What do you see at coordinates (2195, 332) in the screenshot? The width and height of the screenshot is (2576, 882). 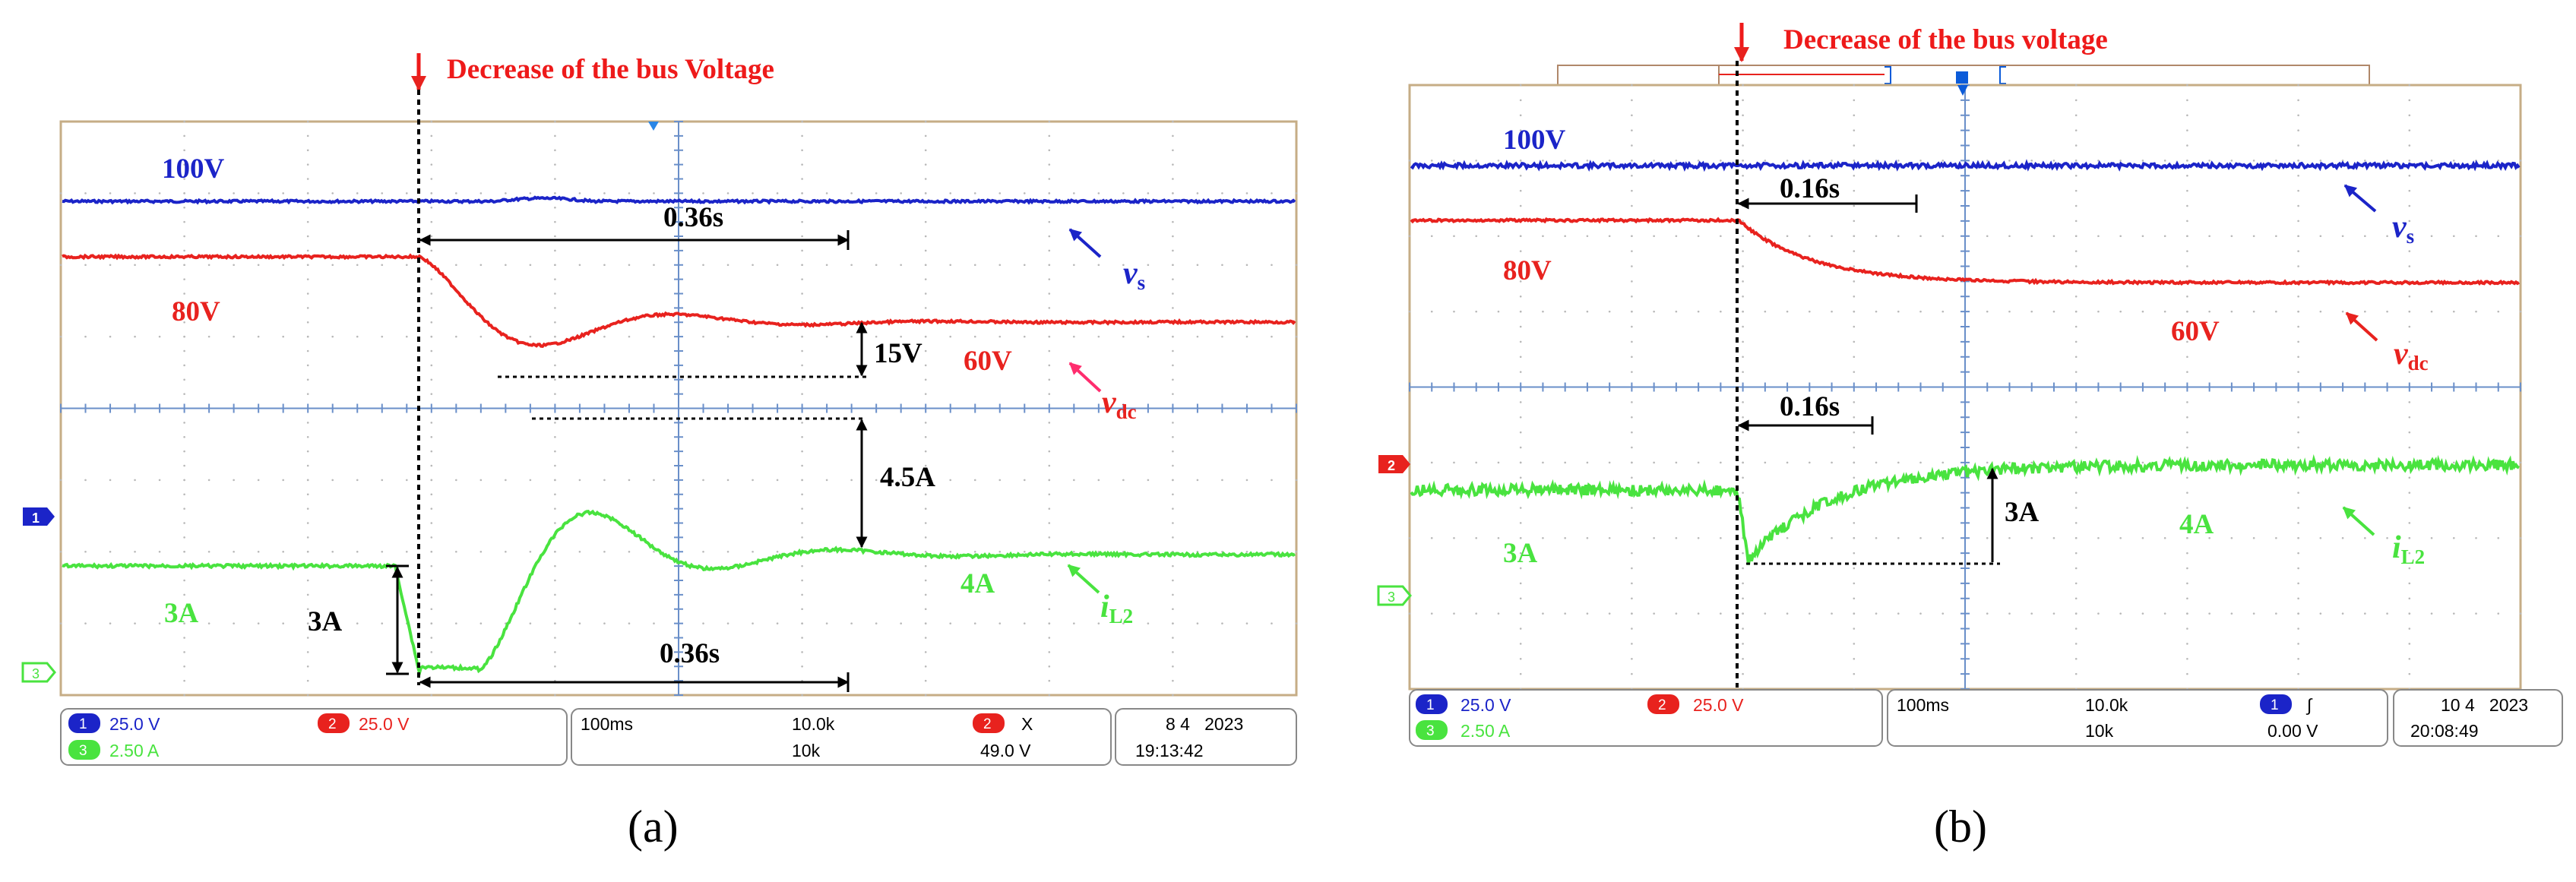 I see `label-60V-b: 60V` at bounding box center [2195, 332].